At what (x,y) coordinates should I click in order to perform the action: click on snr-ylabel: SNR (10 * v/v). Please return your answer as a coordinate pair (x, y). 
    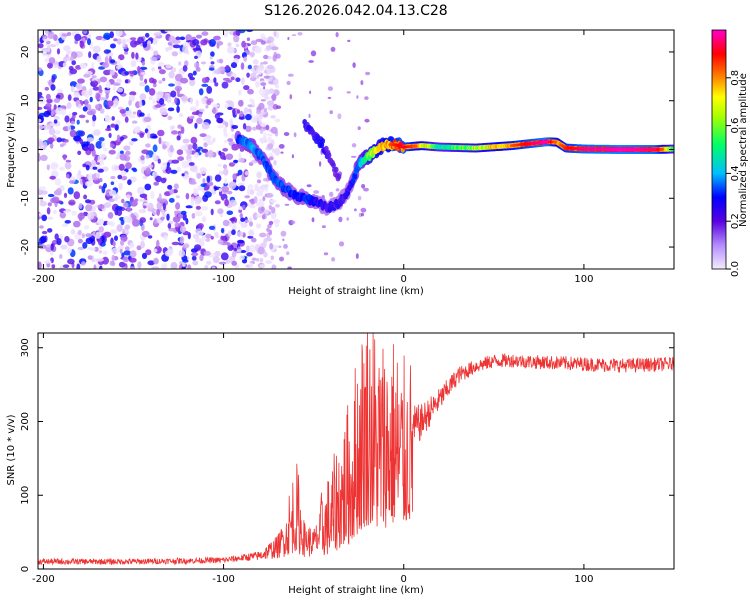
    Looking at the image, I should click on (11, 449).